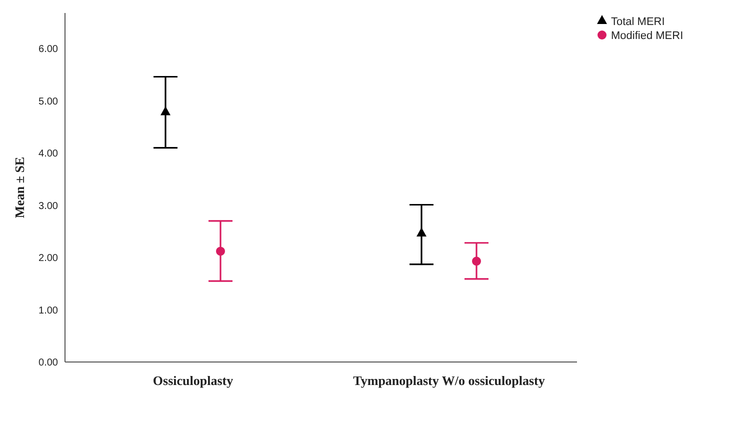 This screenshot has width=750, height=443. I want to click on y-tick-label: 5.00, so click(48, 102).